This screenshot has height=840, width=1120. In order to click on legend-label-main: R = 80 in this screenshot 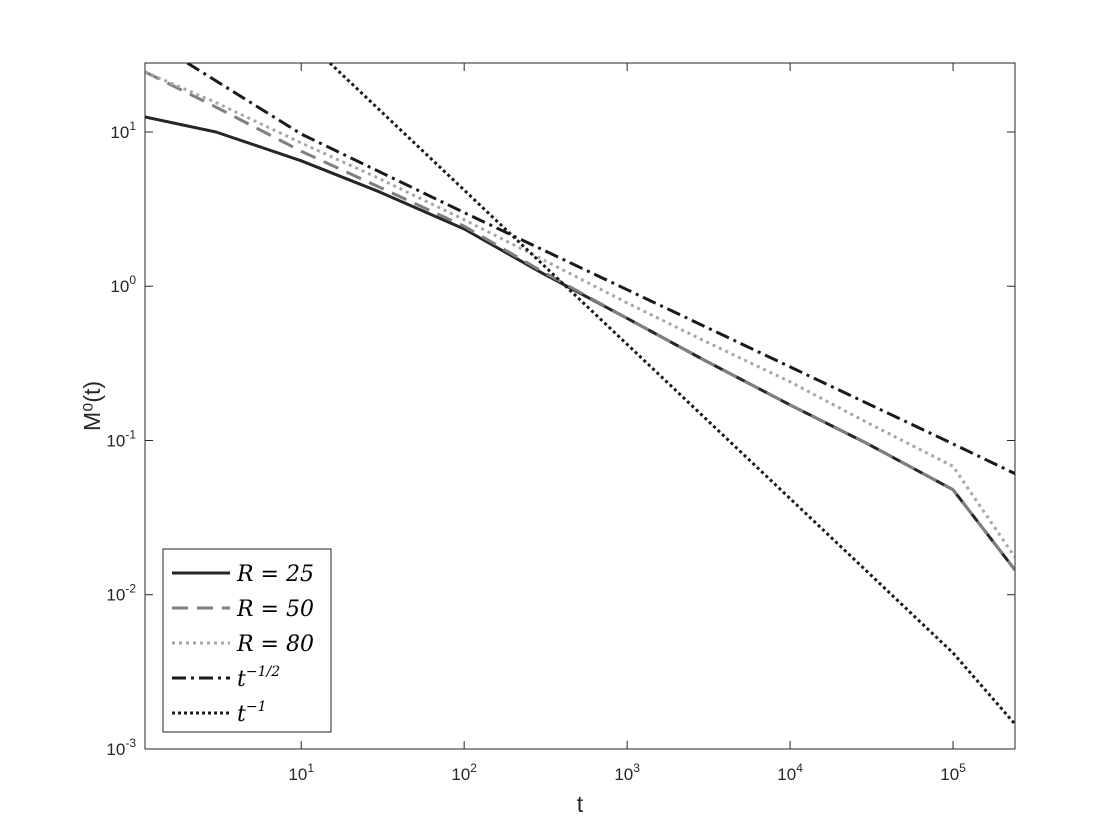, I will do `click(275, 644)`.